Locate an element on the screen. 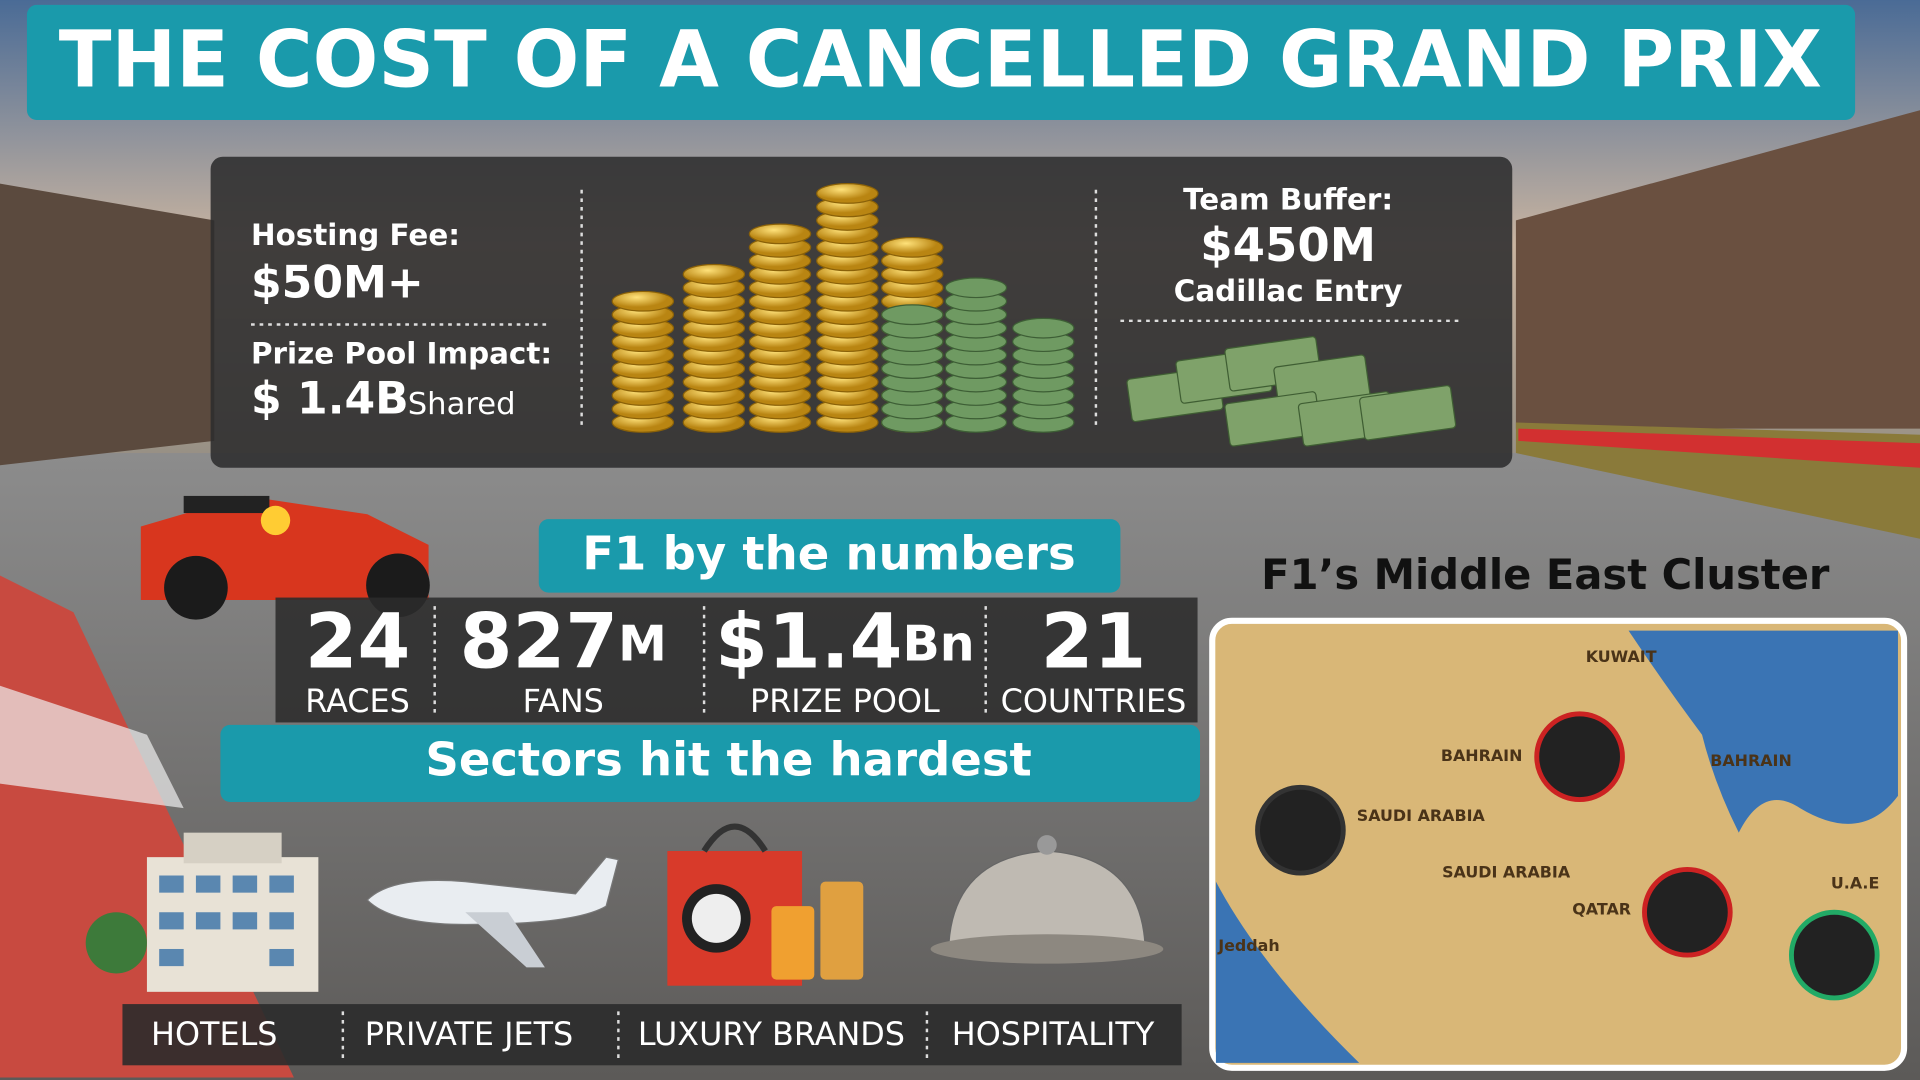 The width and height of the screenshot is (1920, 1080). coin-stacks is located at coordinates (843, 308).